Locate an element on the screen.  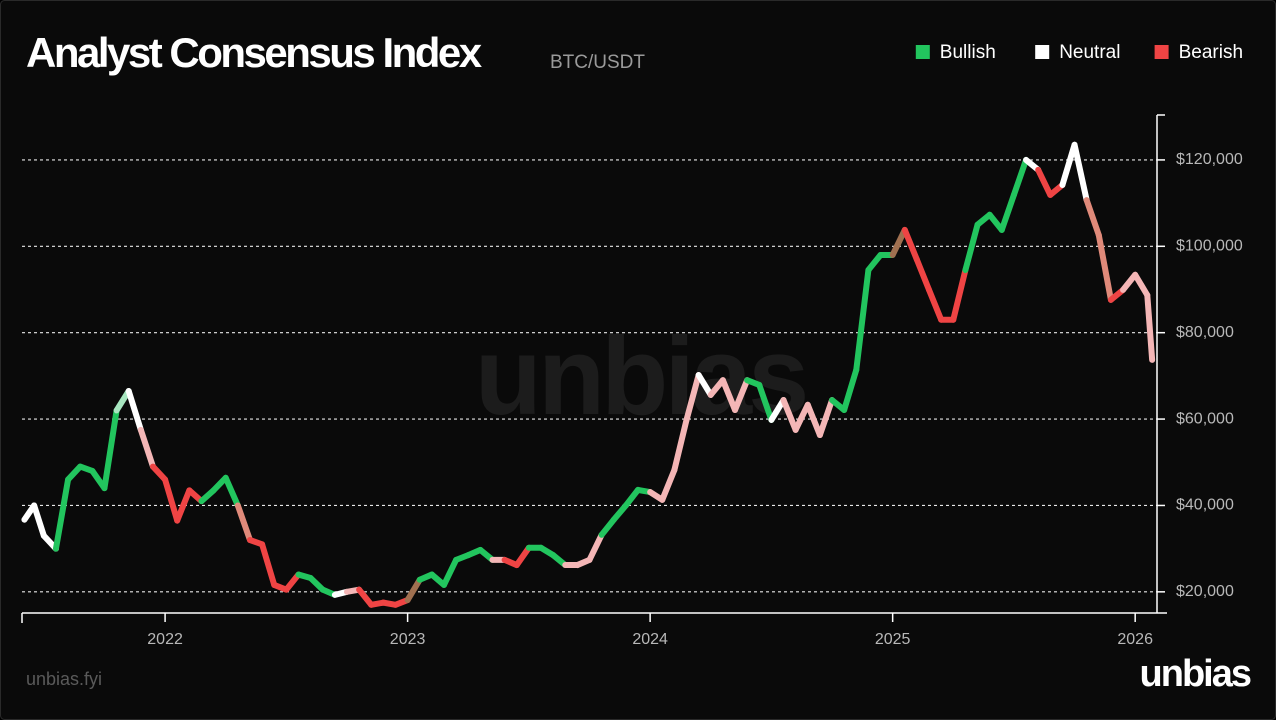
x-tick-label: 2025 is located at coordinates (893, 639).